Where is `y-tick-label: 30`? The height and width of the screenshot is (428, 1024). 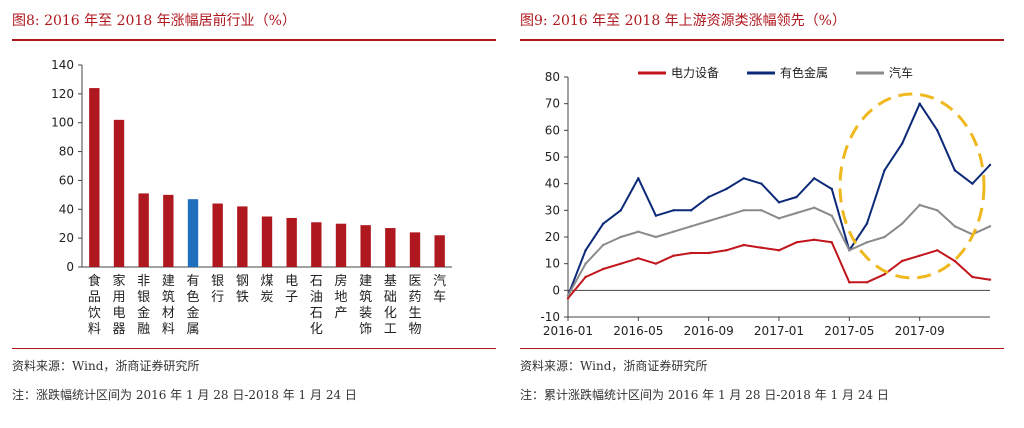 y-tick-label: 30 is located at coordinates (552, 210).